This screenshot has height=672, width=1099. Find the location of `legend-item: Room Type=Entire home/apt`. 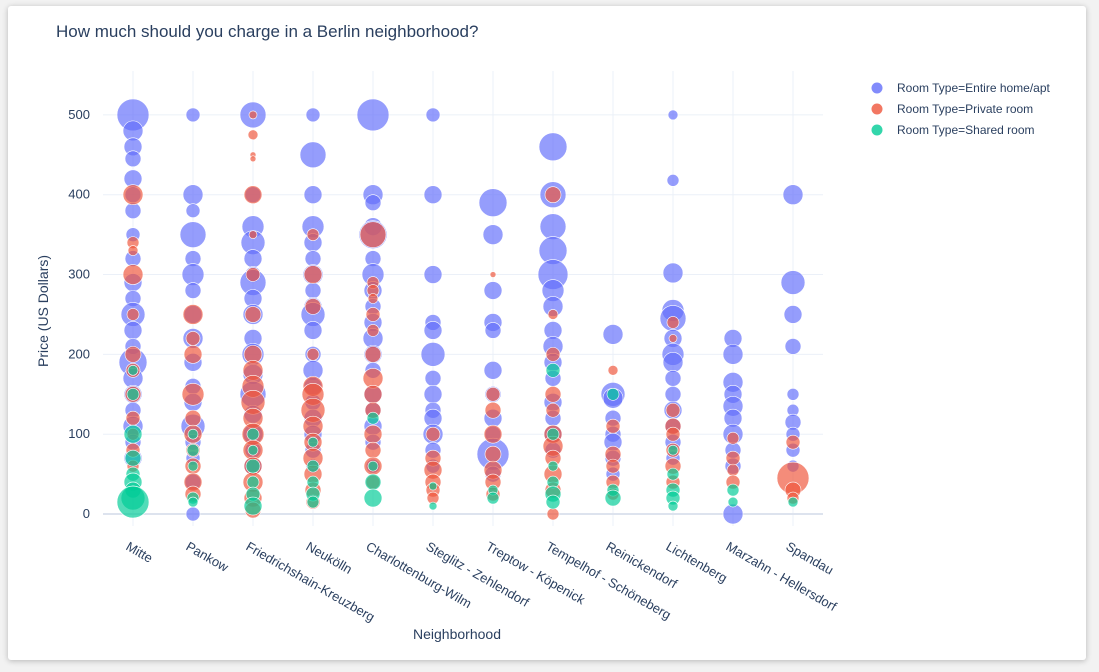

legend-item: Room Type=Entire home/apt is located at coordinates (961, 88).